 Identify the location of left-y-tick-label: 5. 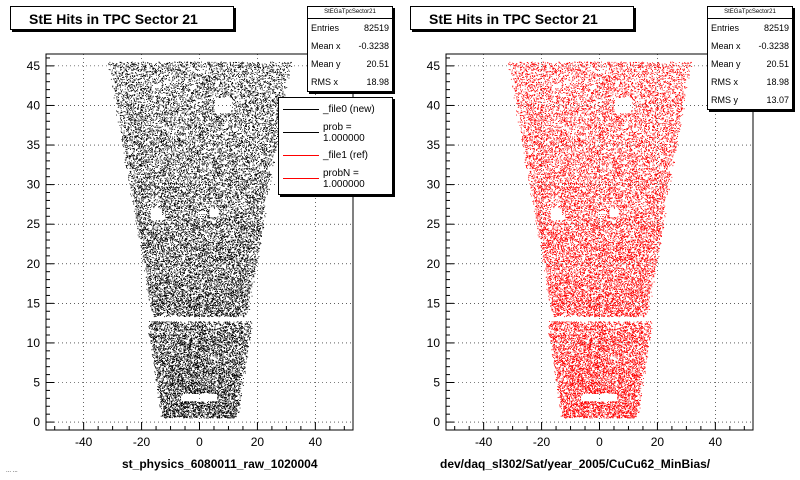
(36, 383).